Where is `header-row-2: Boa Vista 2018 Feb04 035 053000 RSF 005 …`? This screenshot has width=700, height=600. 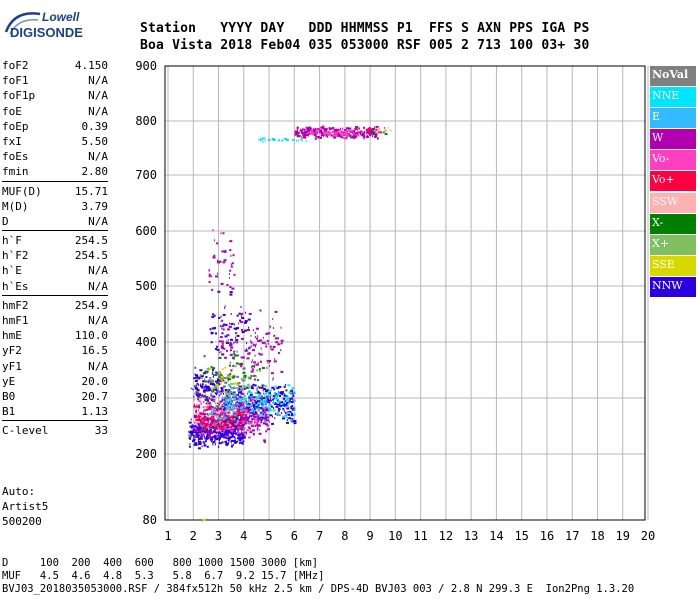 header-row-2: Boa Vista 2018 Feb04 035 053000 RSF 005 … is located at coordinates (365, 45).